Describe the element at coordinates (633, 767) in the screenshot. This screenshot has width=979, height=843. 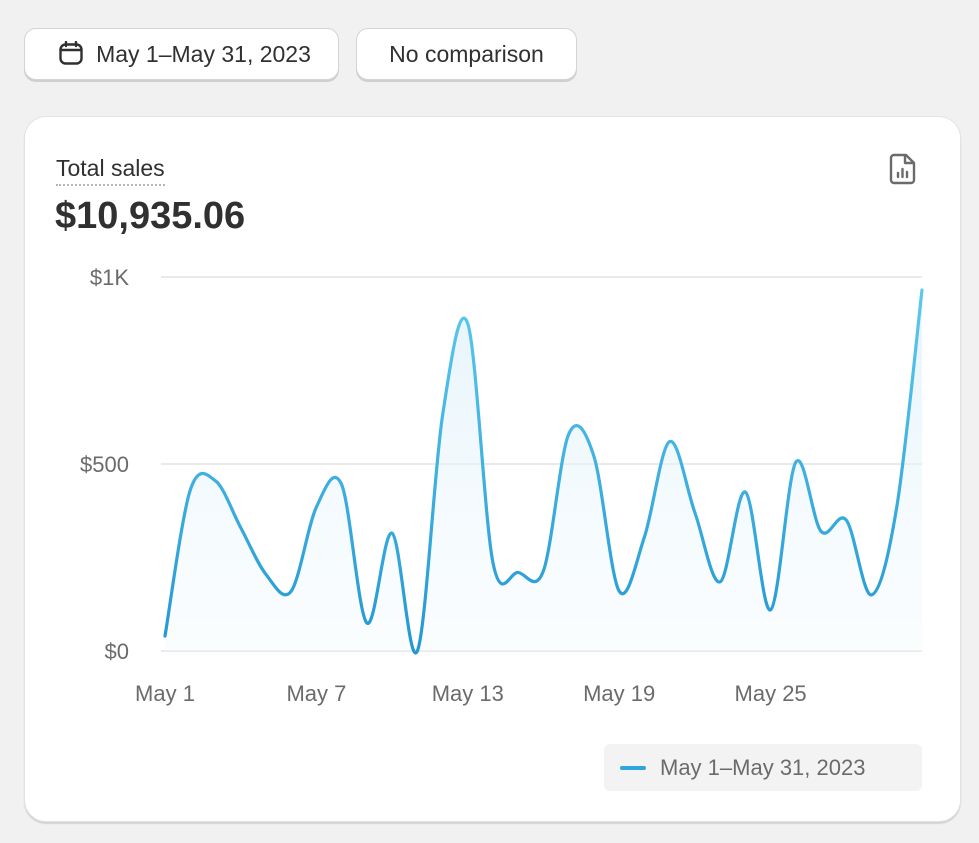
I see `legend-swatch` at that location.